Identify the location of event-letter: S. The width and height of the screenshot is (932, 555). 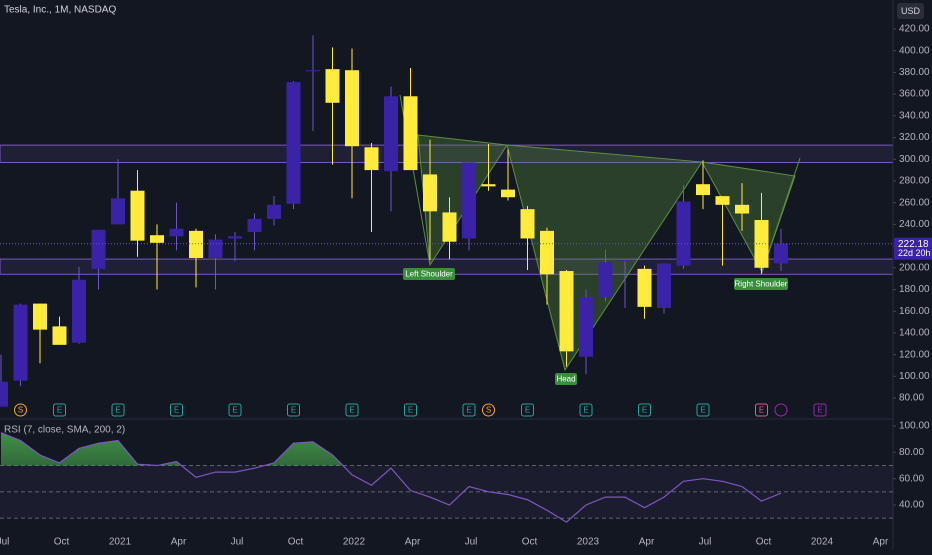
(20, 410).